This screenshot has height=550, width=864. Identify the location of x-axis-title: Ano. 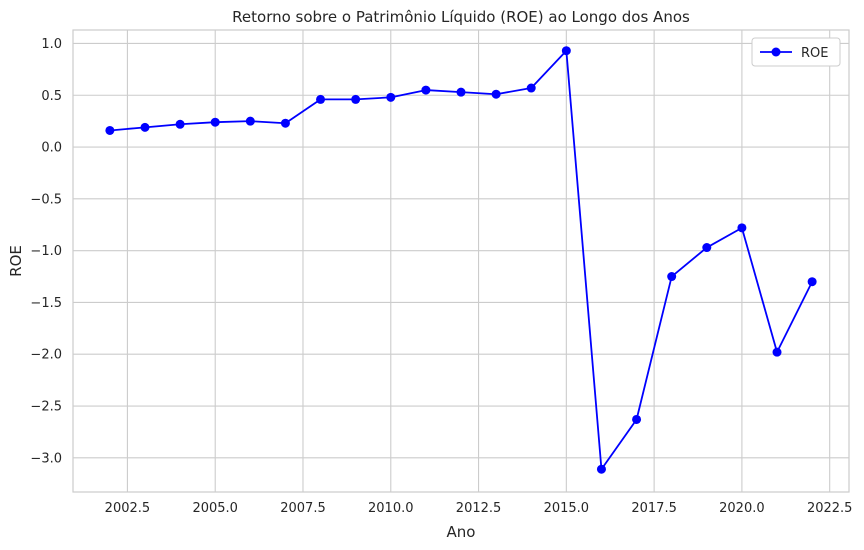
(461, 532).